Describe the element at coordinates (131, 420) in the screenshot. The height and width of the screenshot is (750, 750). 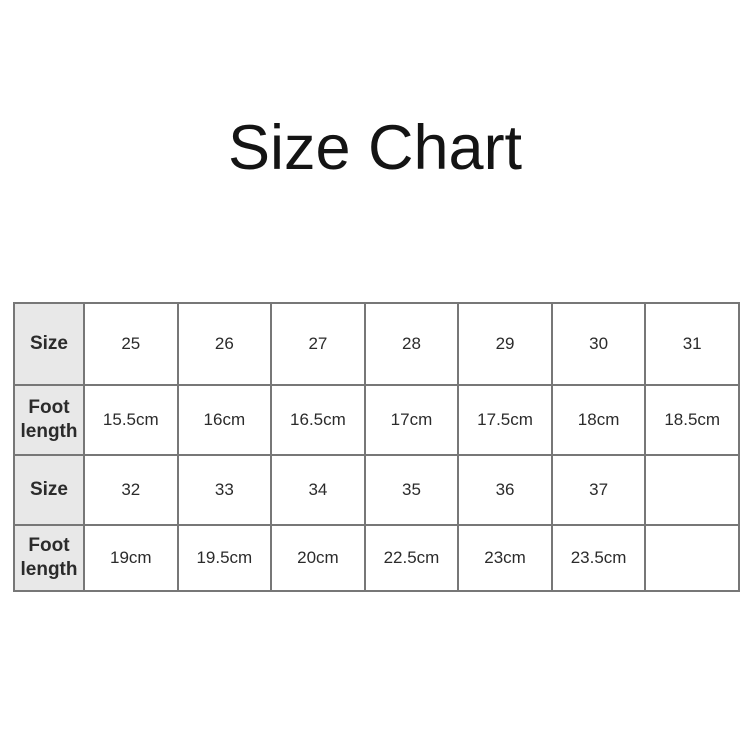
I see `table-cell: 15.5cm` at that location.